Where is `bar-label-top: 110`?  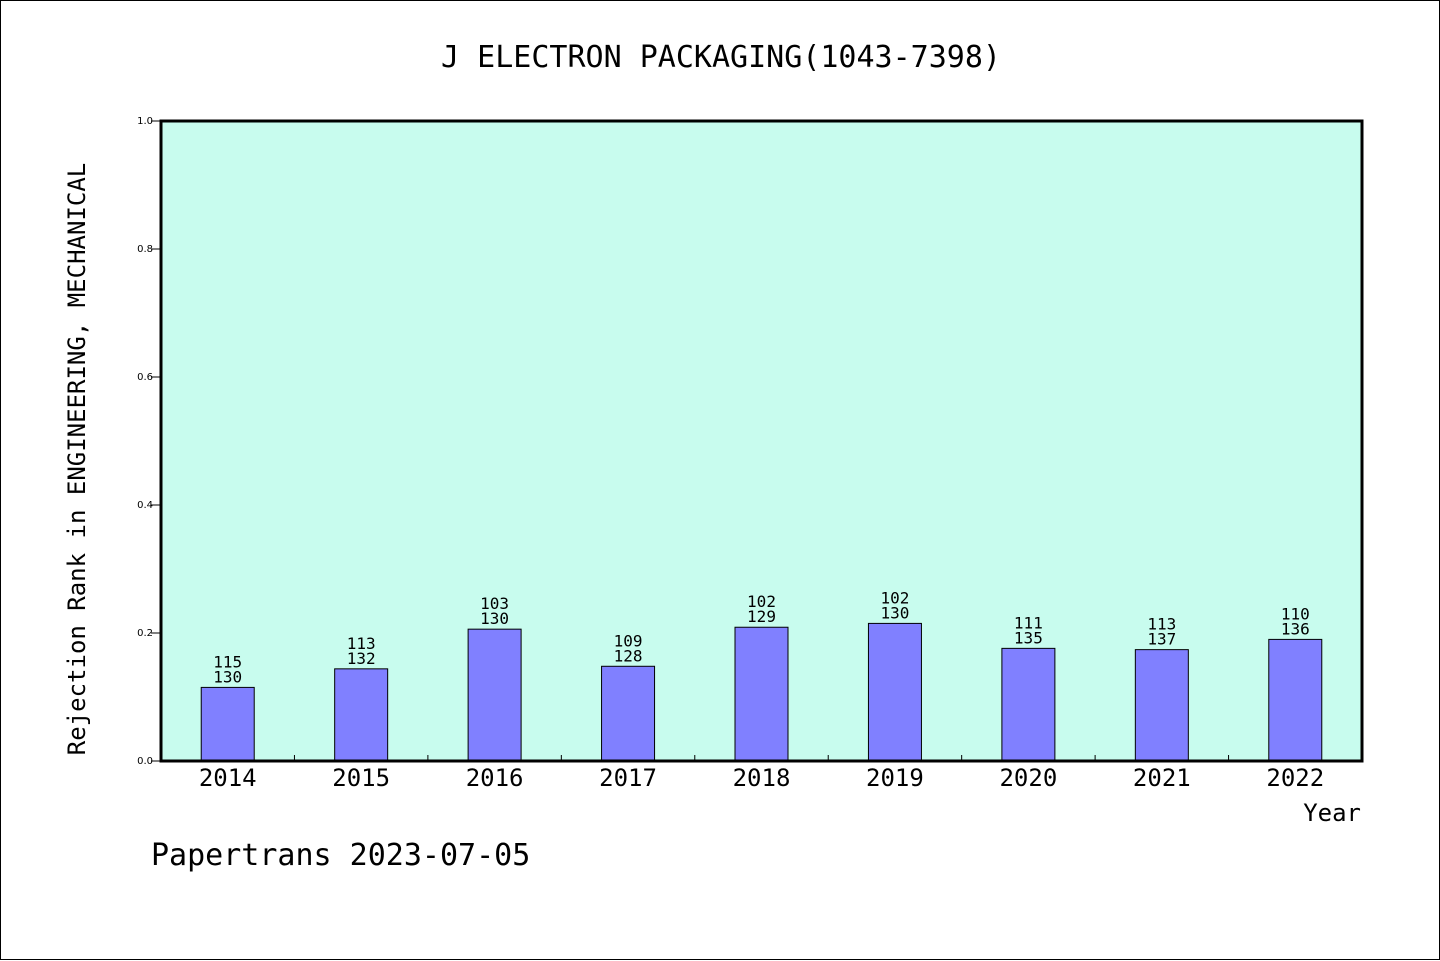
bar-label-top: 110 is located at coordinates (1295, 613).